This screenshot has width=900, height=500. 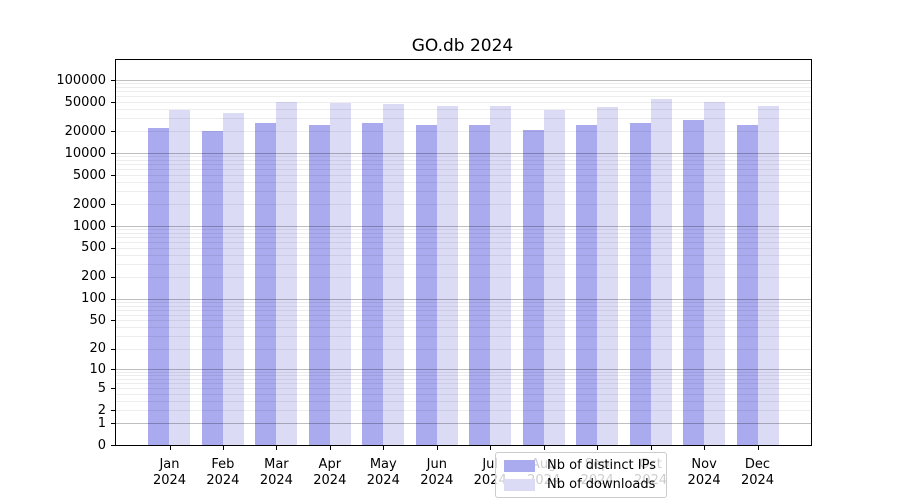 What do you see at coordinates (89, 175) in the screenshot?
I see `y-tick-label: 5000` at bounding box center [89, 175].